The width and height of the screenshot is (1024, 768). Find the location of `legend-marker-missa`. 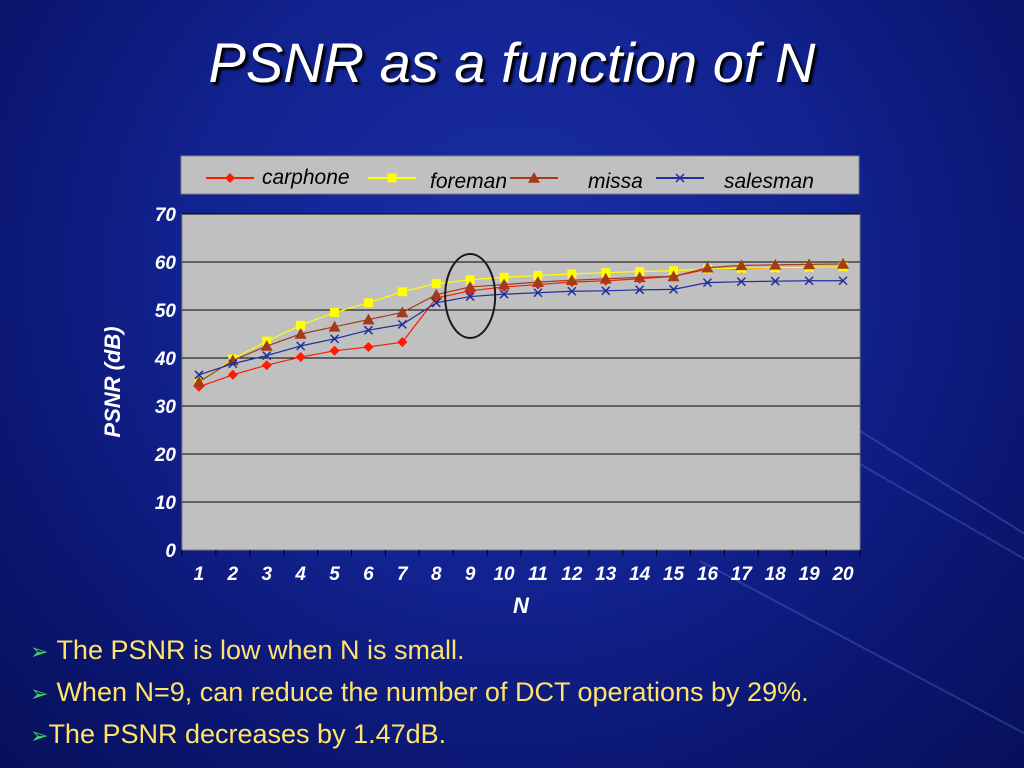

legend-marker-missa is located at coordinates (534, 177).